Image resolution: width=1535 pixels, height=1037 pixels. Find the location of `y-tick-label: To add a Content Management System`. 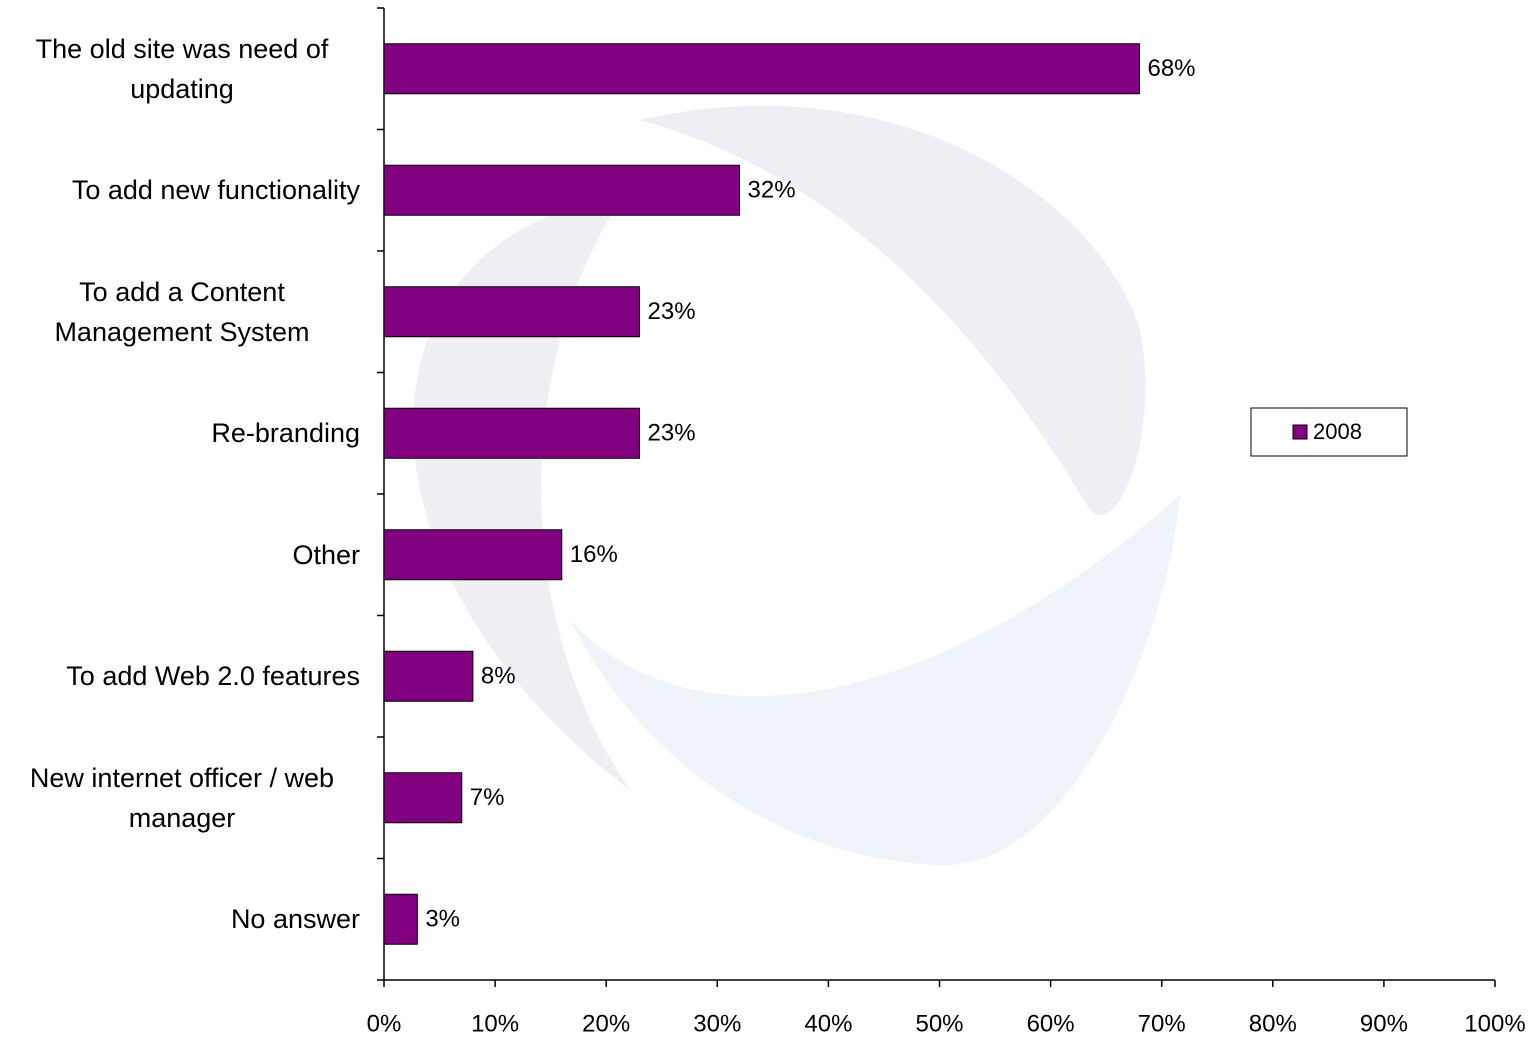

y-tick-label: To add a Content Management System is located at coordinates (182, 311).